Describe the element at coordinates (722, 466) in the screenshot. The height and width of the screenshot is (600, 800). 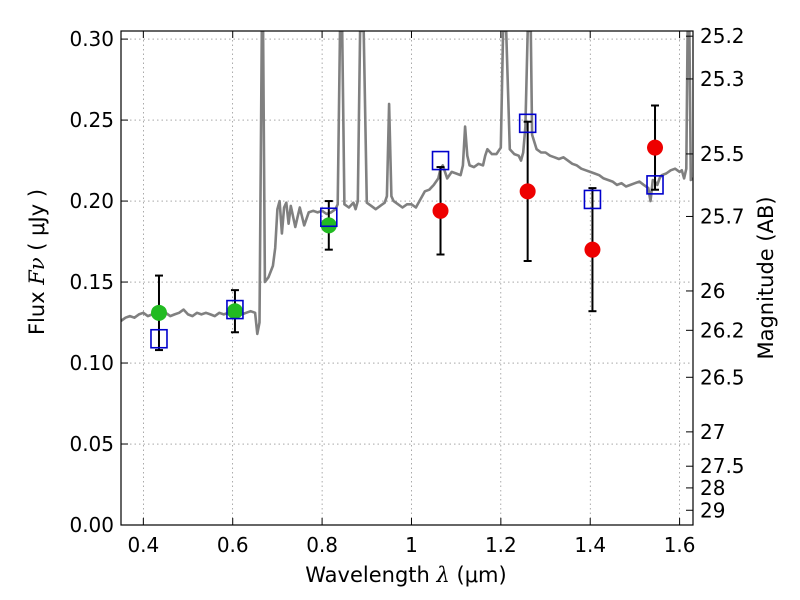
I see `y2-tick-label: 27.5` at that location.